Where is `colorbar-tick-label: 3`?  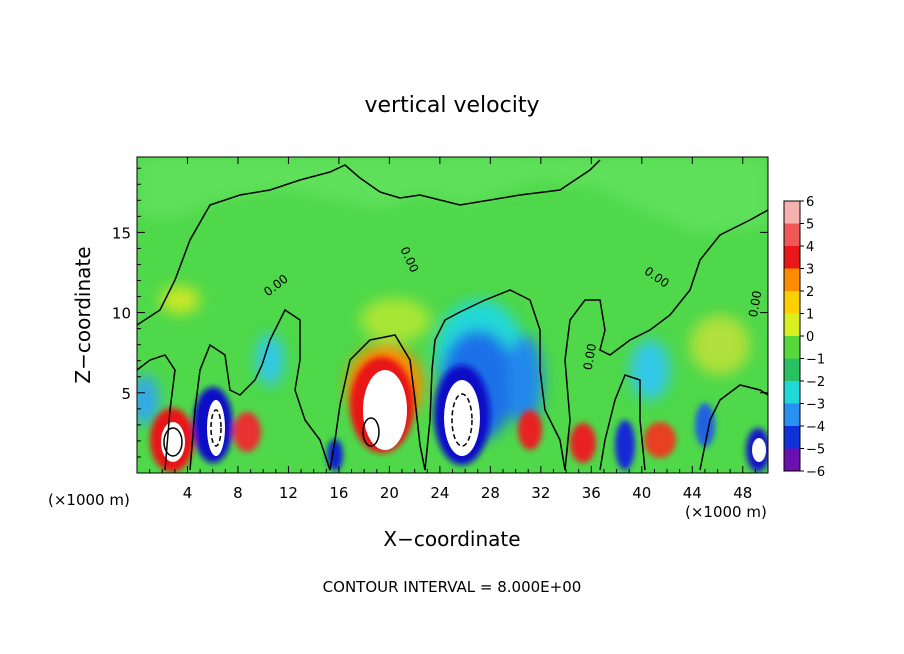 colorbar-tick-label: 3 is located at coordinates (810, 270).